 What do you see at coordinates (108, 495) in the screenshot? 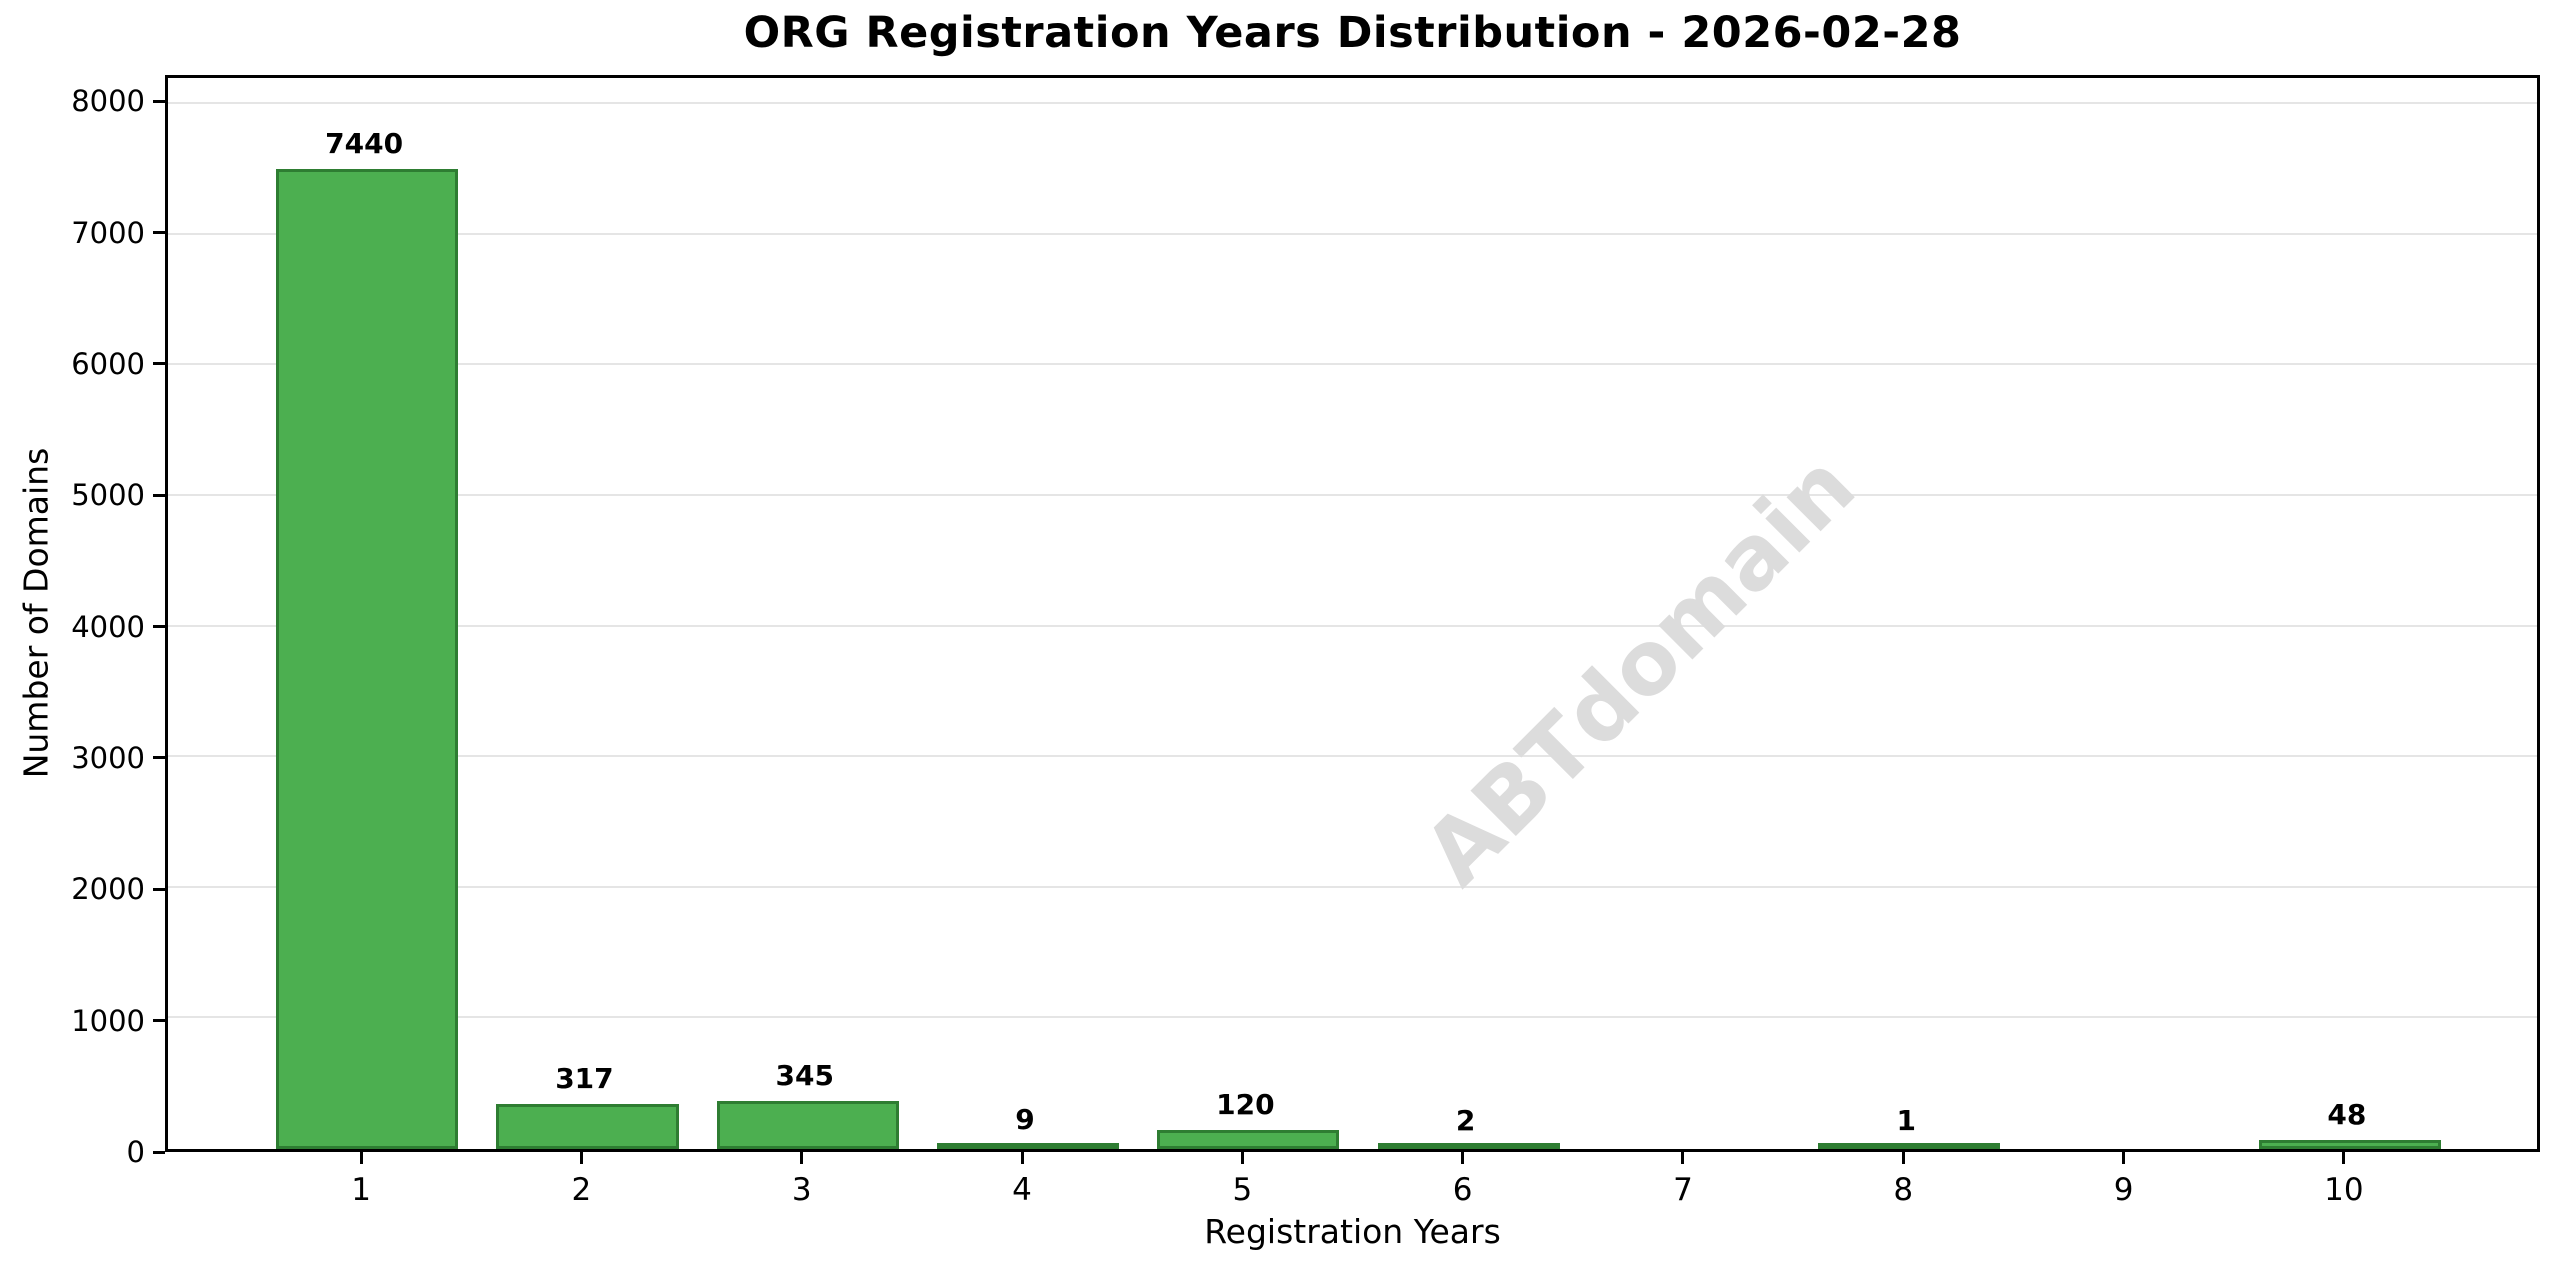
I see `y-tick-label: 5000` at bounding box center [108, 495].